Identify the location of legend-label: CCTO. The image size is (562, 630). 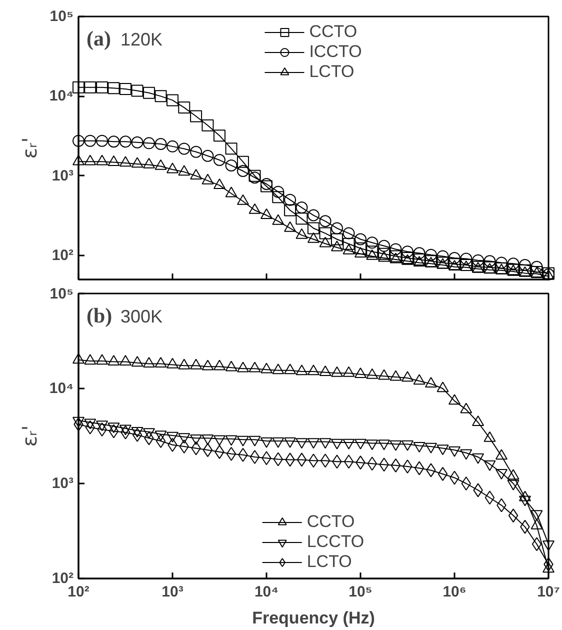
(333, 32).